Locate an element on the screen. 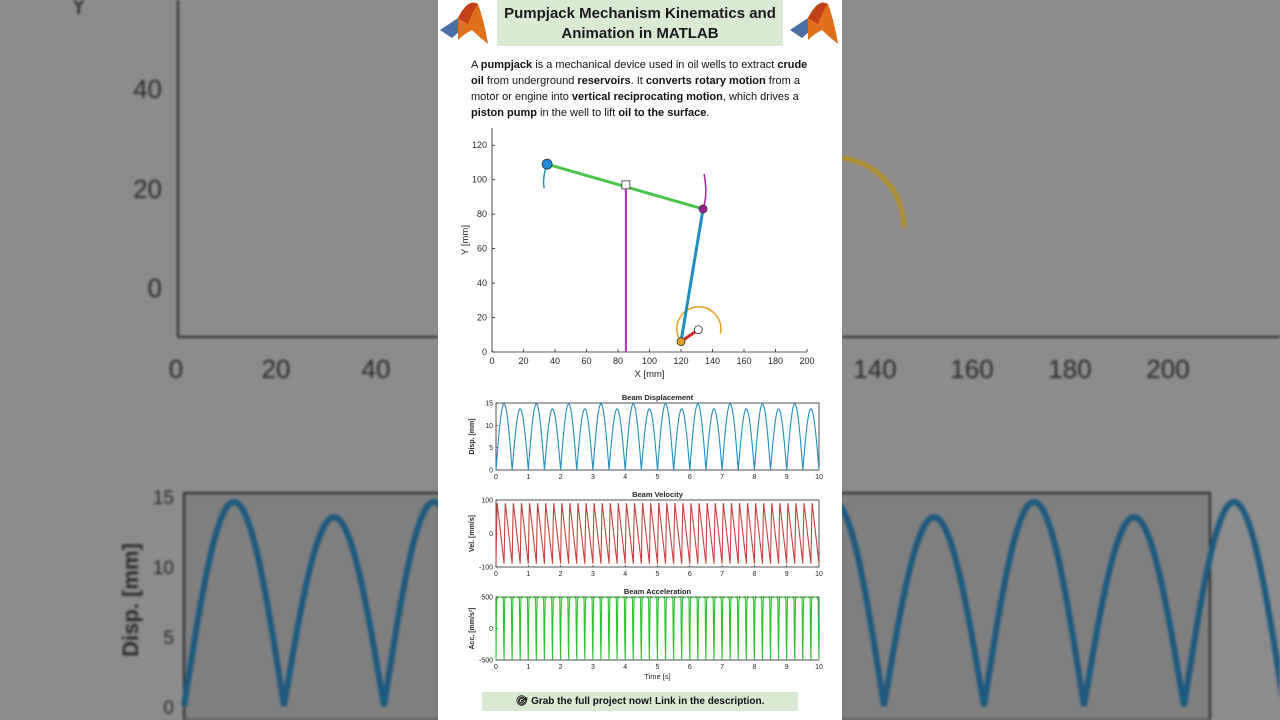 The height and width of the screenshot is (720, 1280). mech-y-tick-label: 20 is located at coordinates (482, 318).